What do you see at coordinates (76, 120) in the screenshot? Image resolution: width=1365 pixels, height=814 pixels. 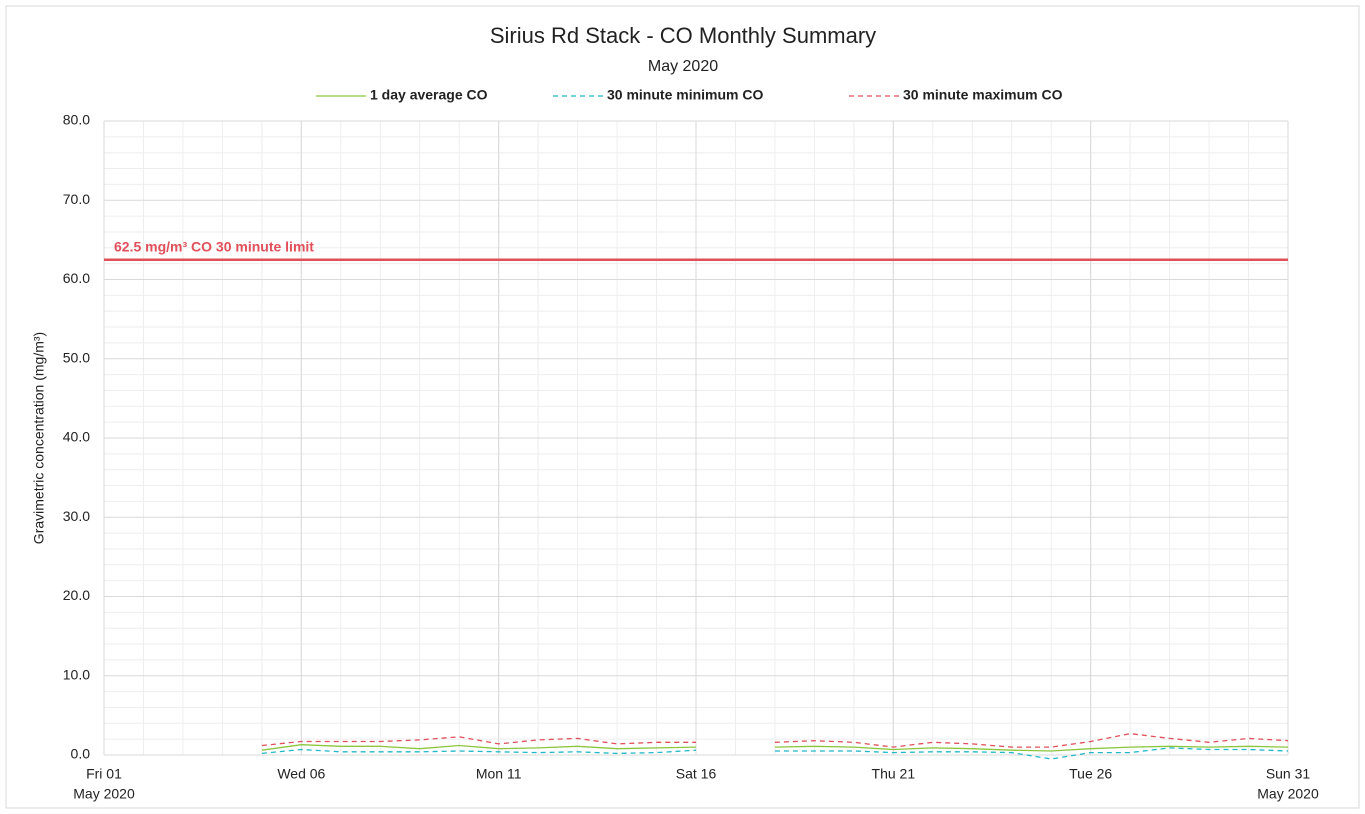 I see `y-tick-label: 80.0` at bounding box center [76, 120].